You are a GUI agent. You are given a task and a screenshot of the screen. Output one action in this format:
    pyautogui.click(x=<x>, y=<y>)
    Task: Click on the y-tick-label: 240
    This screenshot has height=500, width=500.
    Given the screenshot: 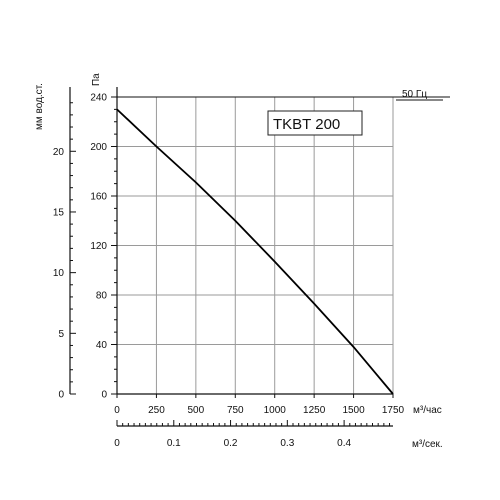 What is the action you would take?
    pyautogui.click(x=98, y=98)
    